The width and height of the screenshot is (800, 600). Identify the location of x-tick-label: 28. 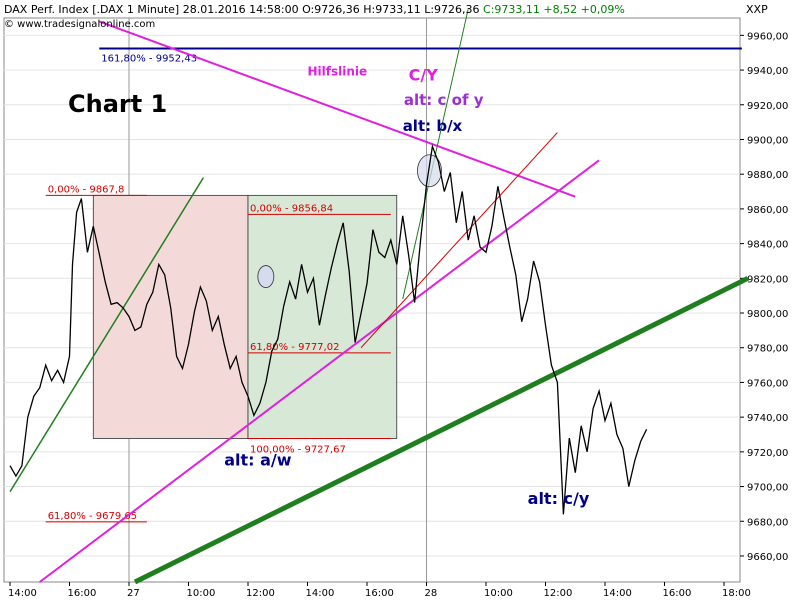
(431, 593).